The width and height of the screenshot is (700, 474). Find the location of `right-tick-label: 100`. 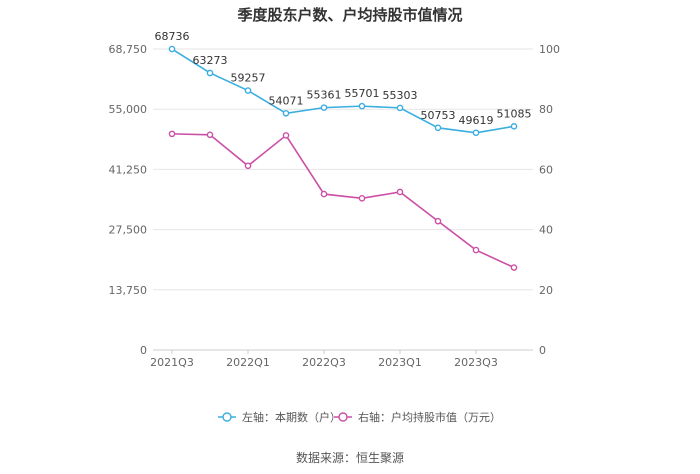

right-tick-label: 100 is located at coordinates (549, 49).